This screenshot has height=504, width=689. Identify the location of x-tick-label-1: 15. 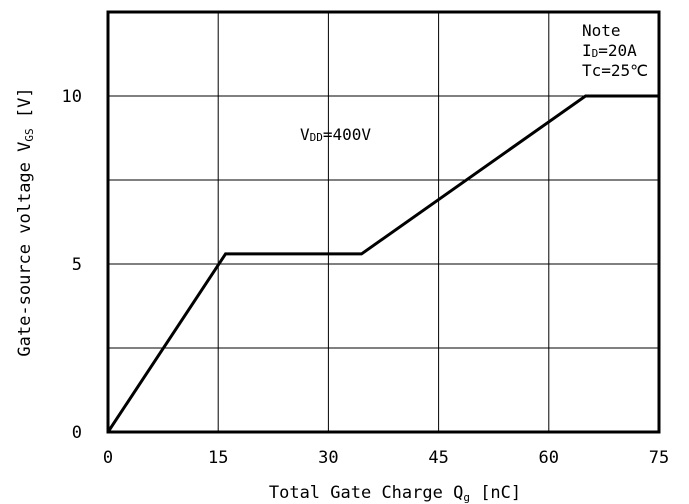
(218, 458).